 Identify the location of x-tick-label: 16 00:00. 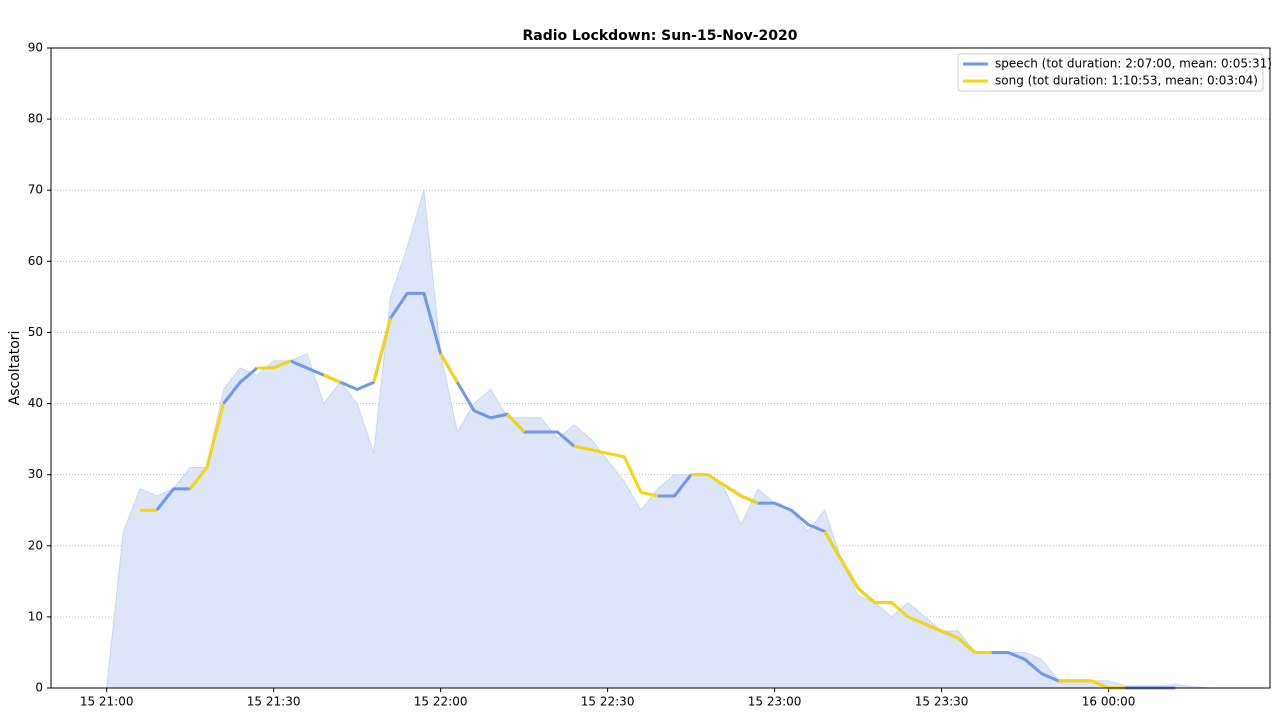
(1109, 702).